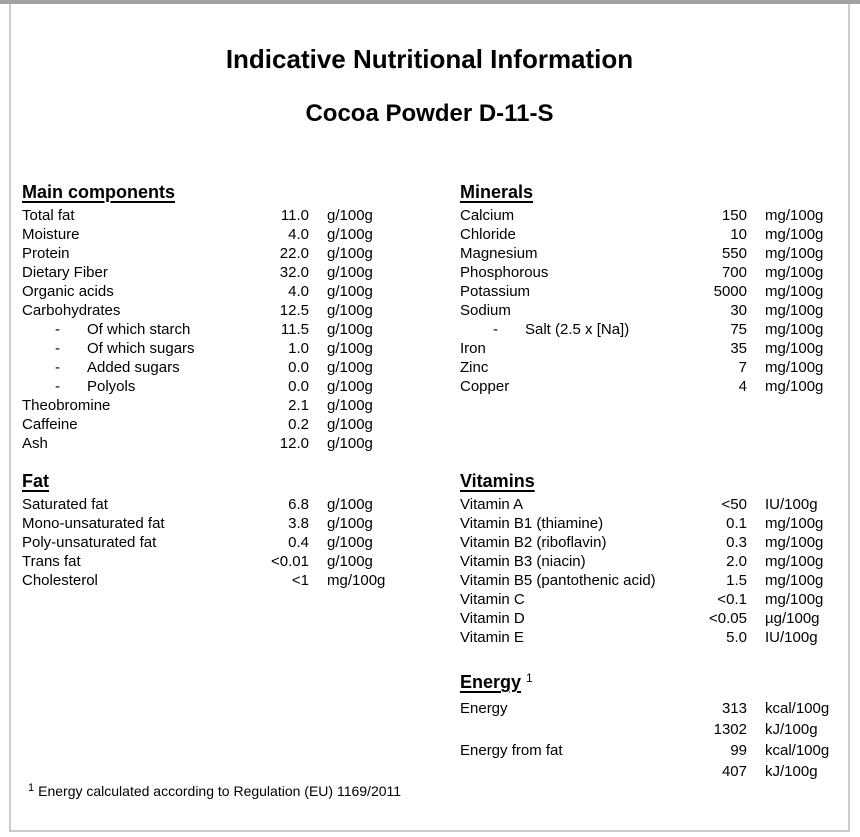 This screenshot has width=860, height=837. What do you see at coordinates (209, 405) in the screenshot?
I see `nutrient-row: Theobromine 2.1 g/100g` at bounding box center [209, 405].